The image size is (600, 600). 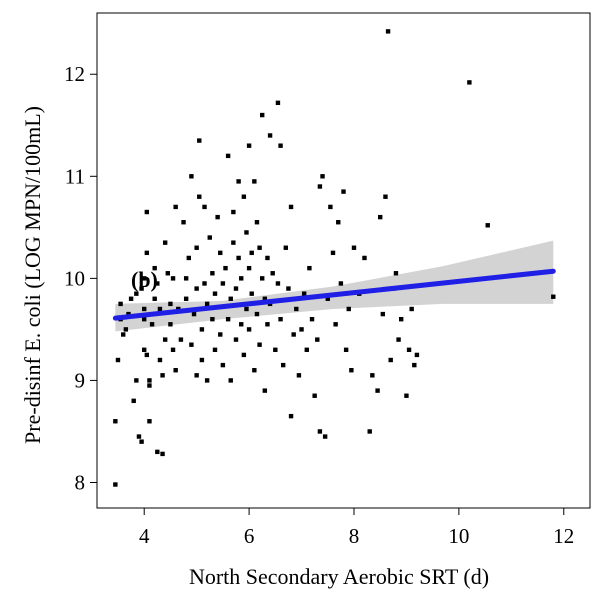 What do you see at coordinates (80, 380) in the screenshot?
I see `y-tick-label: 9` at bounding box center [80, 380].